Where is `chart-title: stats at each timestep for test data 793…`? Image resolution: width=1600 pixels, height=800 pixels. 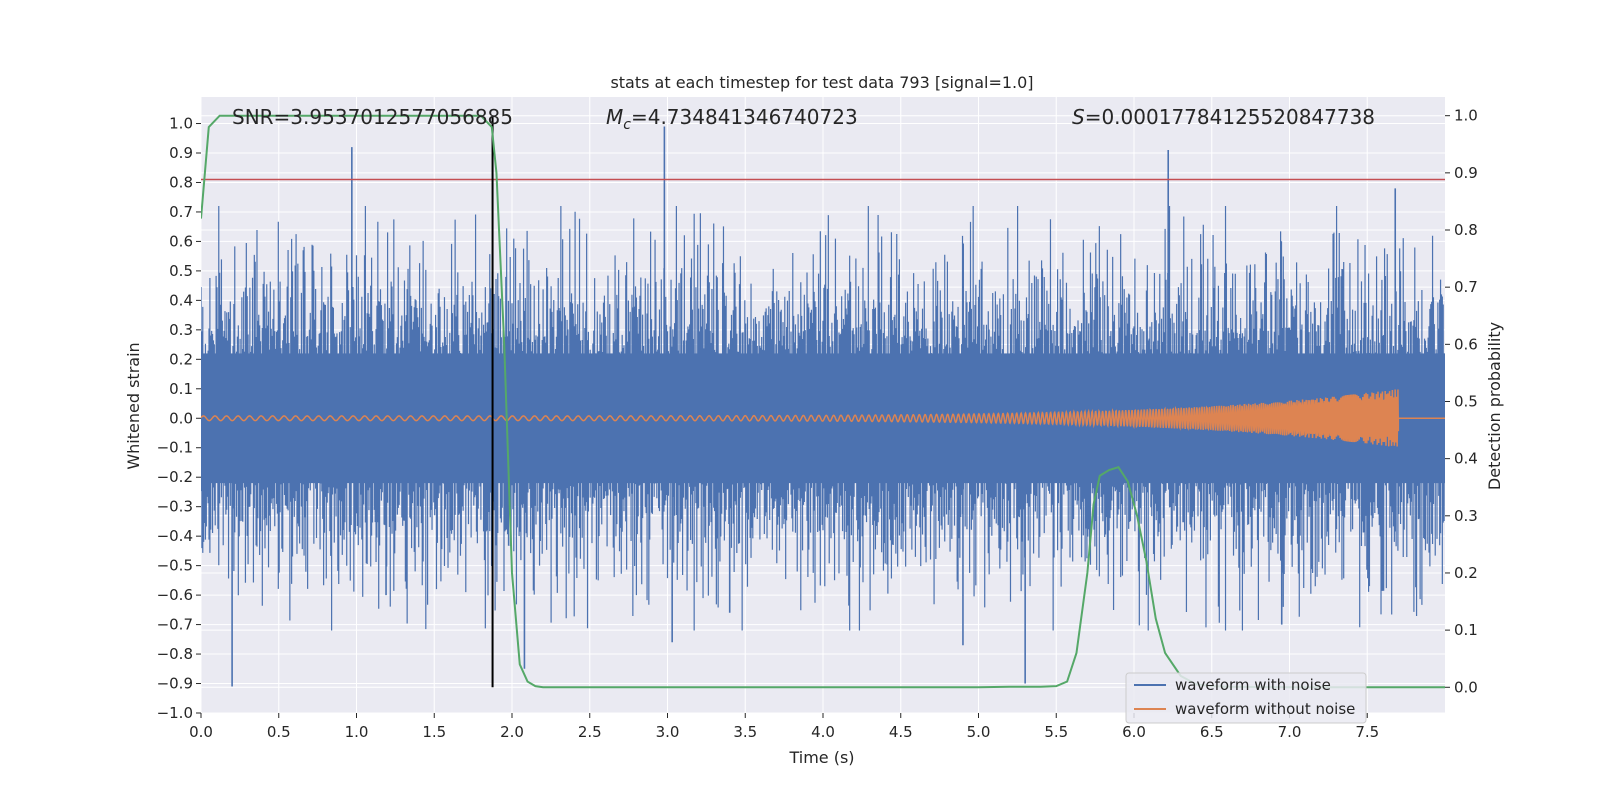 chart-title: stats at each timestep for test data 793… is located at coordinates (821, 82).